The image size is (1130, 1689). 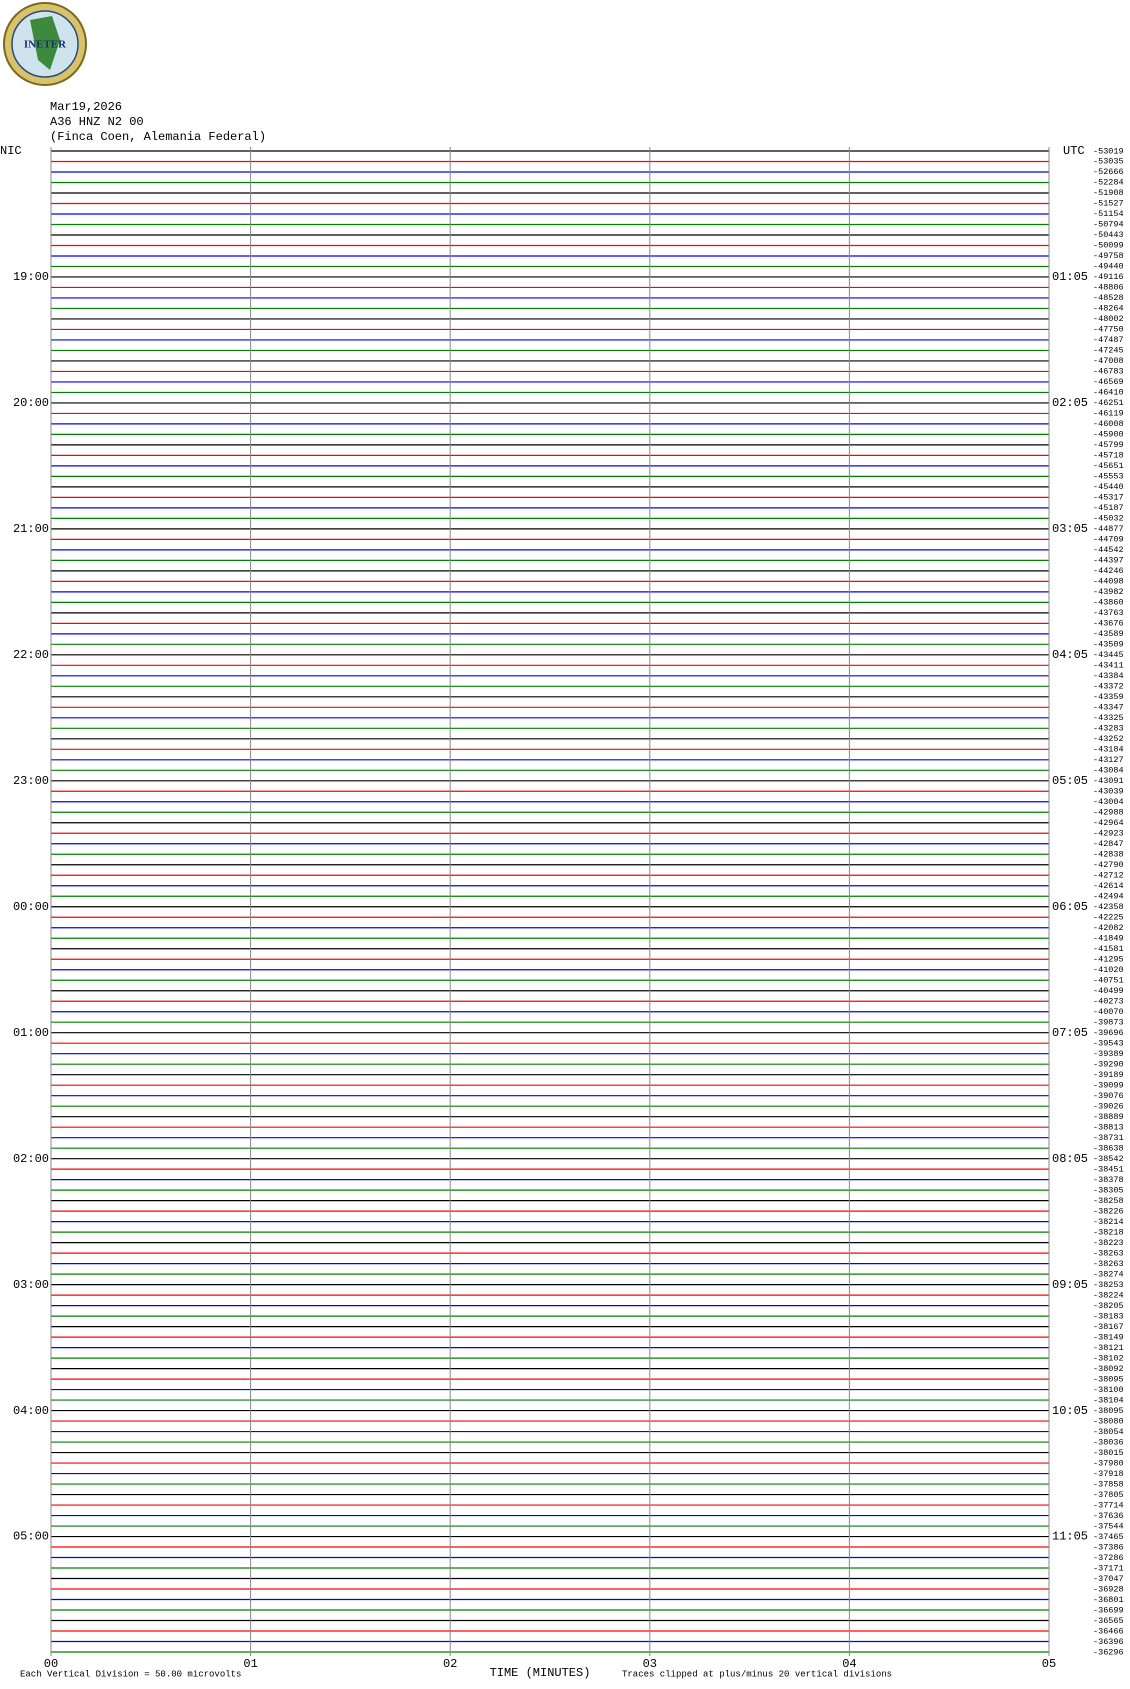 I want to click on trace-offset-label: -42988, so click(x=1108, y=813).